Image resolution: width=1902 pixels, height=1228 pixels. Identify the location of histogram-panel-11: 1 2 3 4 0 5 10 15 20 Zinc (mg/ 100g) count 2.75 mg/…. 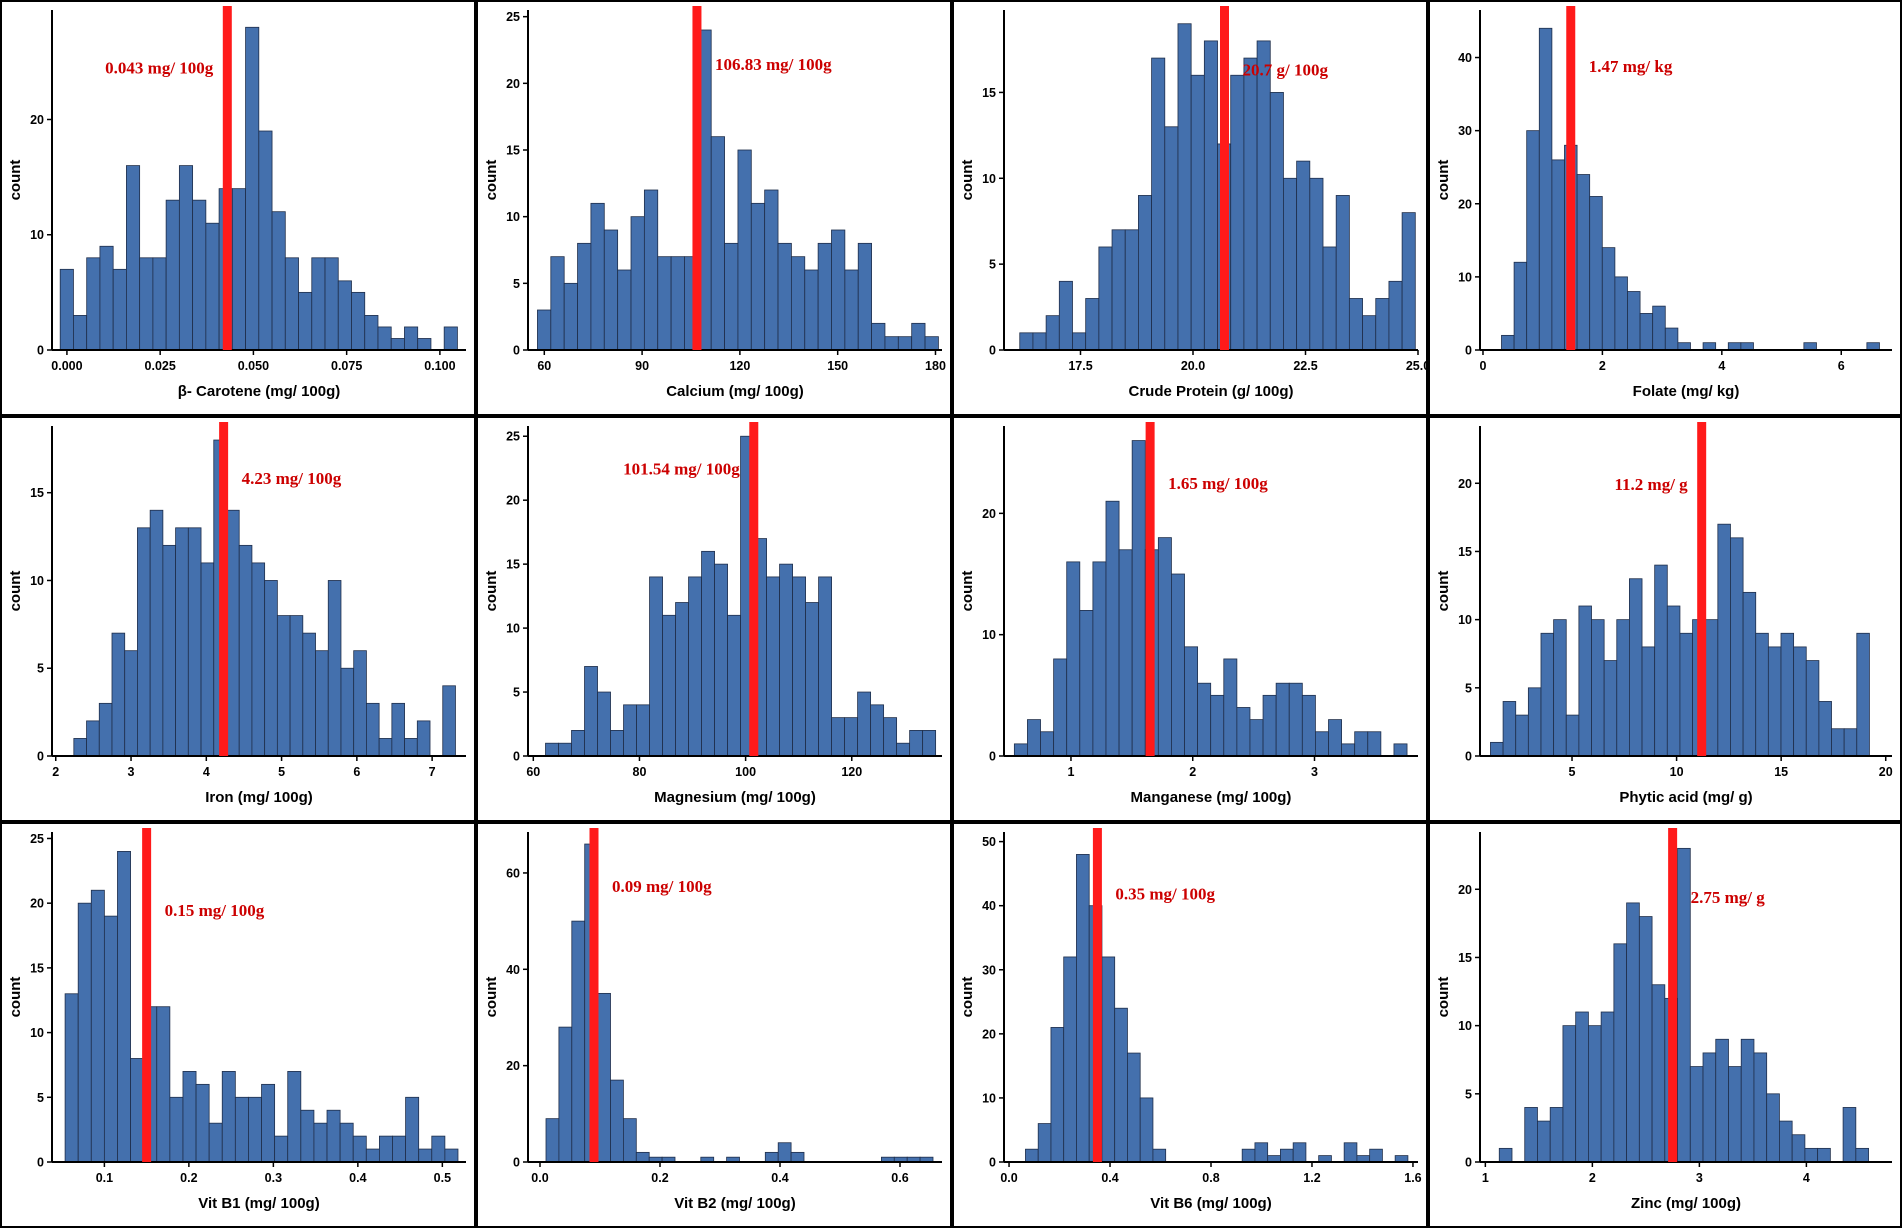
(1665, 1025).